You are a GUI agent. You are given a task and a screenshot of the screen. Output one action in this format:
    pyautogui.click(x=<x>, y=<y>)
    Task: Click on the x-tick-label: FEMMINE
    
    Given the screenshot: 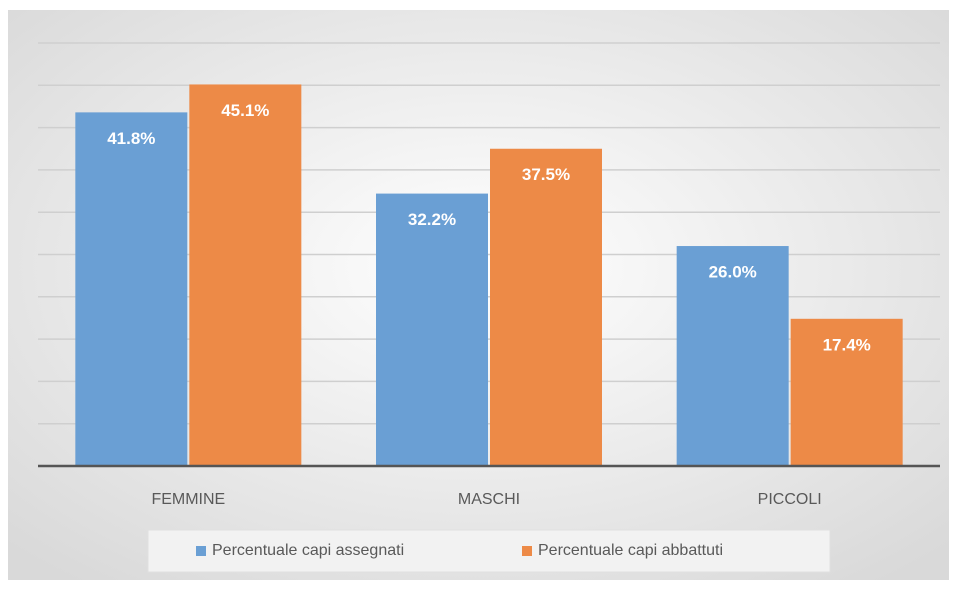 What is the action you would take?
    pyautogui.click(x=188, y=499)
    